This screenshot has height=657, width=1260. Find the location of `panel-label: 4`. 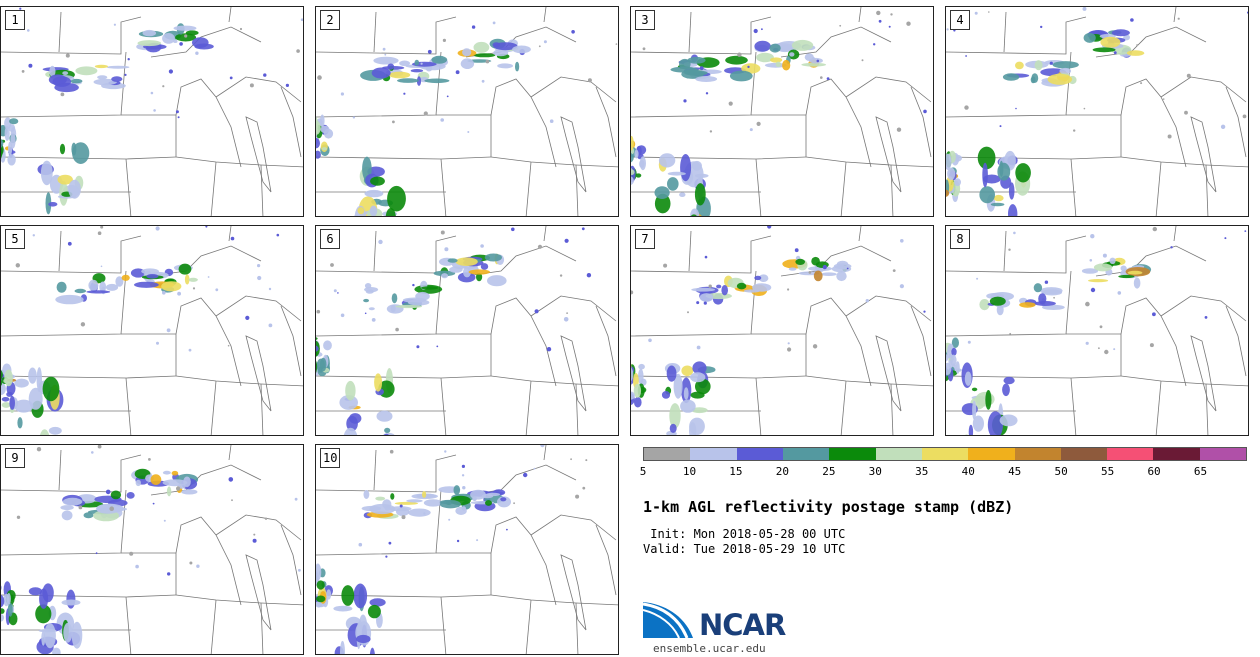

panel-label: 4 is located at coordinates (960, 20).